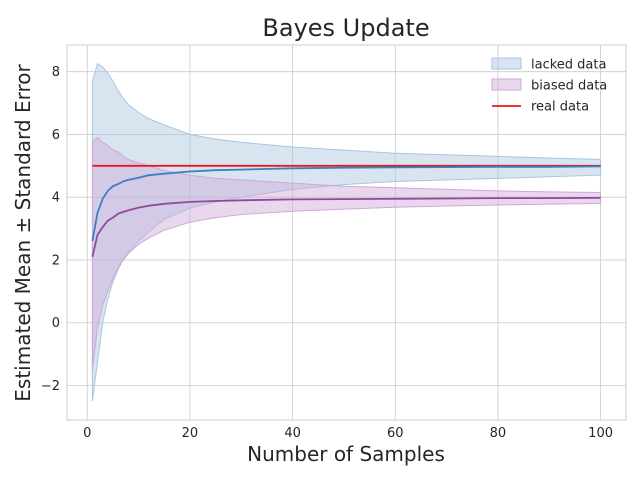 This screenshot has height=484, width=640. What do you see at coordinates (395, 433) in the screenshot?
I see `x-tick-label: 60` at bounding box center [395, 433].